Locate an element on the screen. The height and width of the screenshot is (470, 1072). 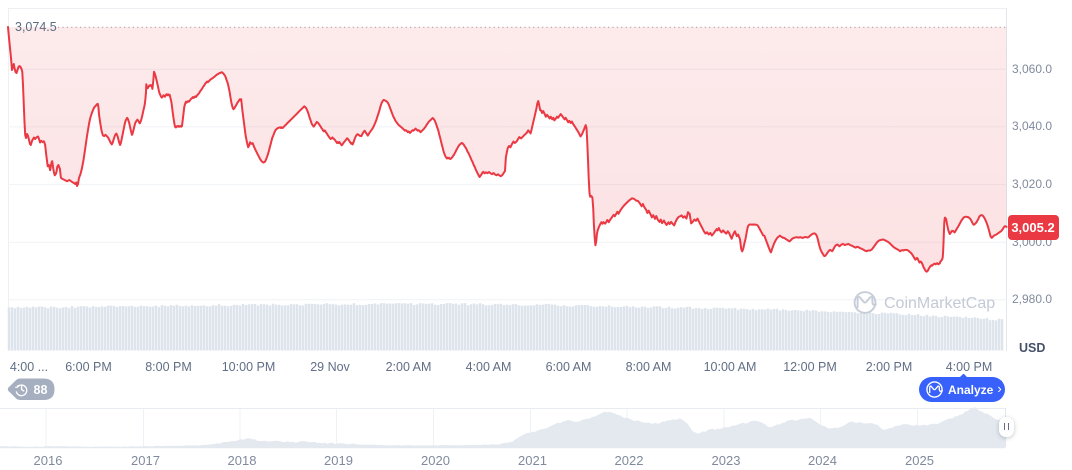
svg-text: 88 is located at coordinates (41, 390).